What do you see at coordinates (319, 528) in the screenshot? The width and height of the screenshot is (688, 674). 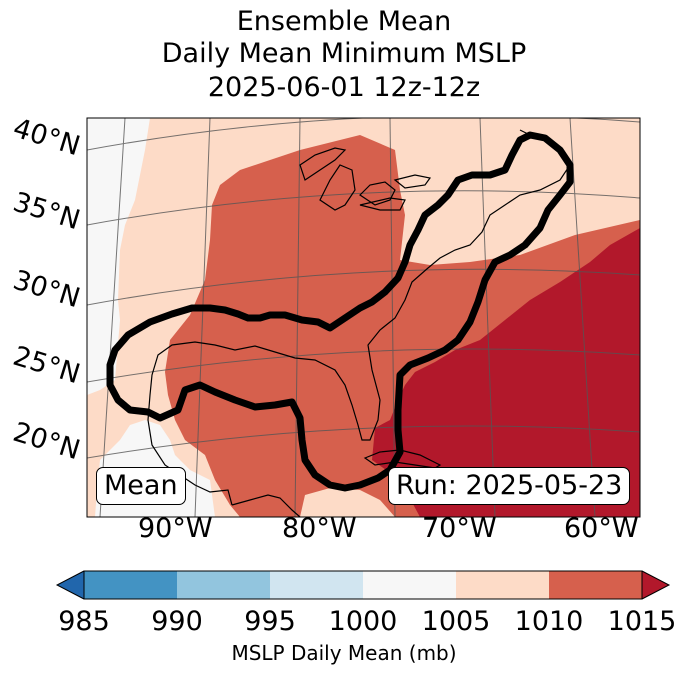 I see `lon-label-80: 80°W` at bounding box center [319, 528].